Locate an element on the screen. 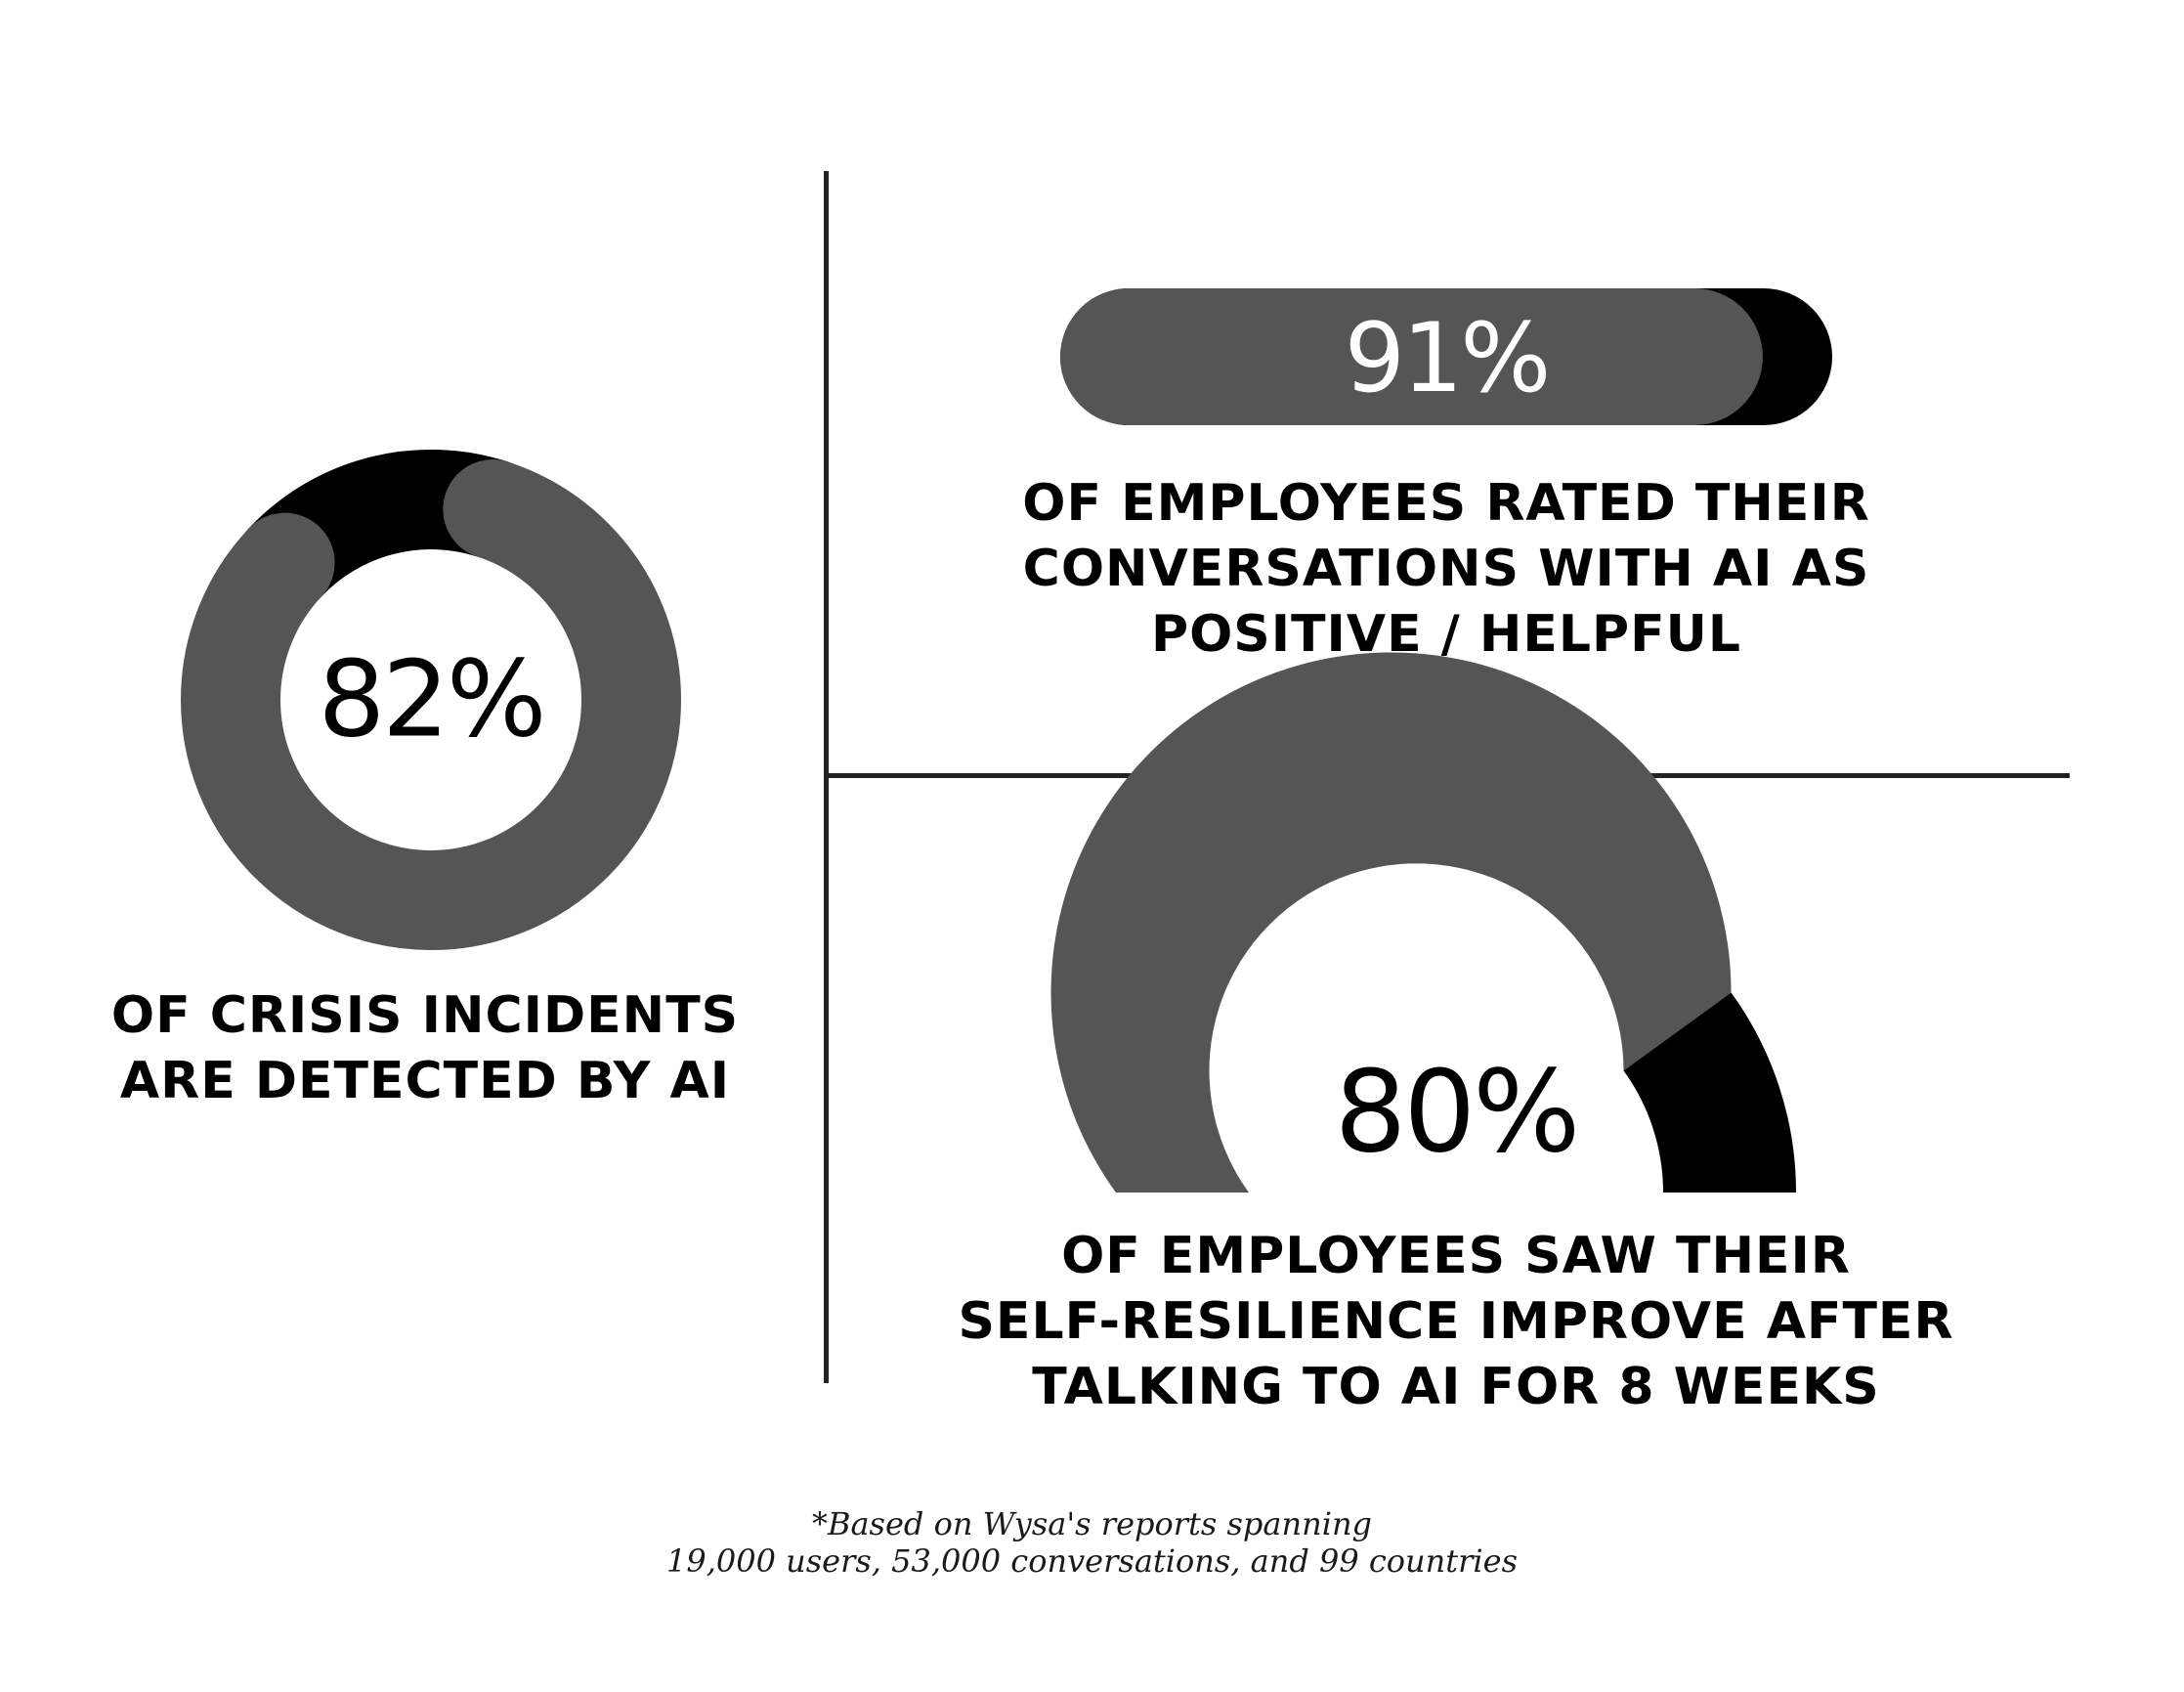  progress-caption-line-1: OF EMPLOYEES RATED THEIR is located at coordinates (1446, 503).